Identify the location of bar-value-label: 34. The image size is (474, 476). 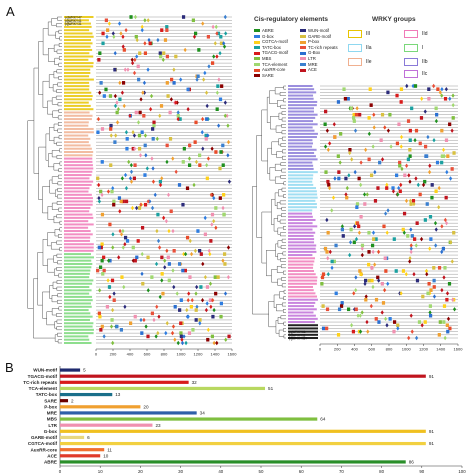
(203, 413).